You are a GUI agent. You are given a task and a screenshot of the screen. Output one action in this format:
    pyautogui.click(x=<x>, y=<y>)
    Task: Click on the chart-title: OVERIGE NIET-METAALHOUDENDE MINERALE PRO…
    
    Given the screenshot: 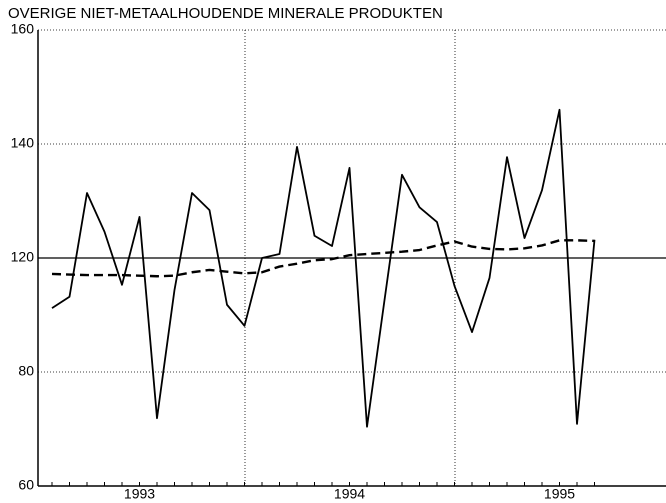 What is the action you would take?
    pyautogui.click(x=225, y=13)
    